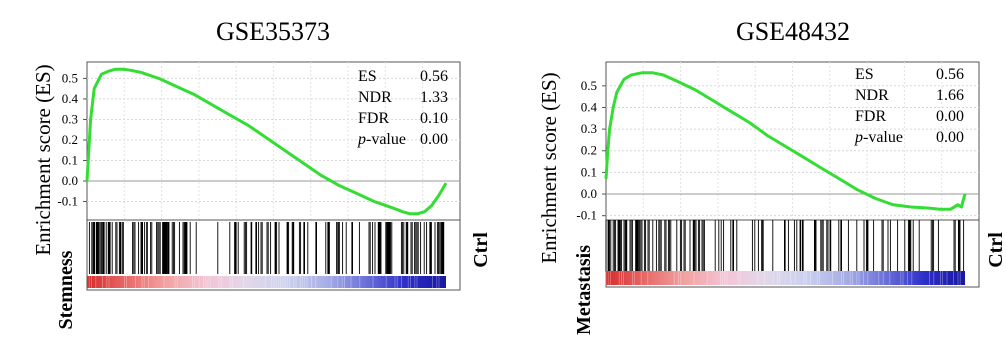 The image size is (1006, 337). I want to click on chart-title: GSE35373, so click(273, 31).